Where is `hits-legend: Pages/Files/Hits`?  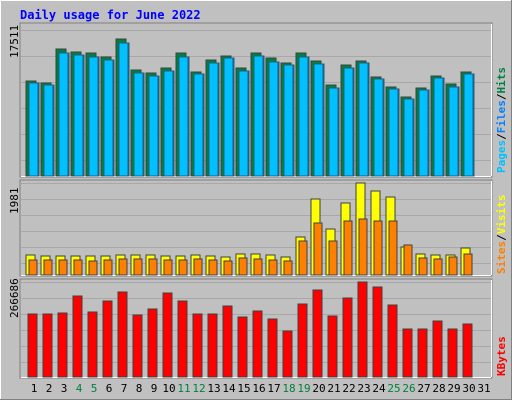
hits-legend: Pages/Files/Hits is located at coordinates (501, 120).